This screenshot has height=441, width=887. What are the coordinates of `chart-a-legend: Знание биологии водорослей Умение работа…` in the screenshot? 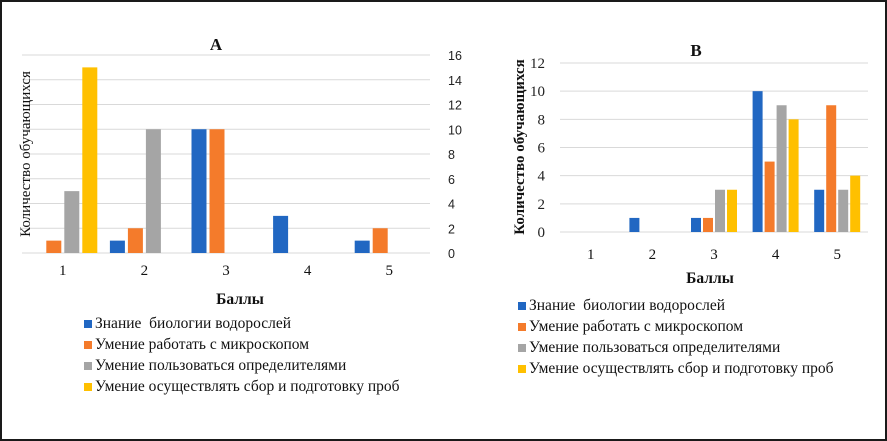 It's located at (242, 355).